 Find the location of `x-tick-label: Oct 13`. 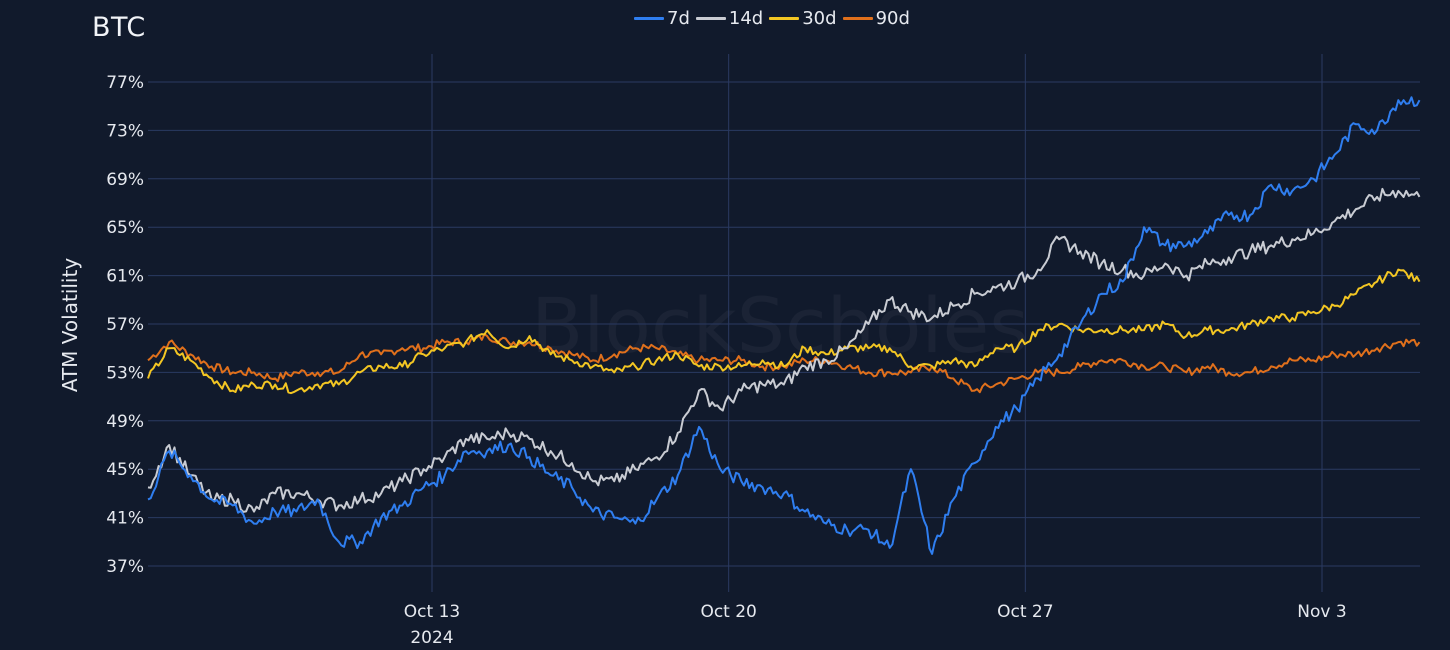

x-tick-label: Oct 13 is located at coordinates (432, 612).